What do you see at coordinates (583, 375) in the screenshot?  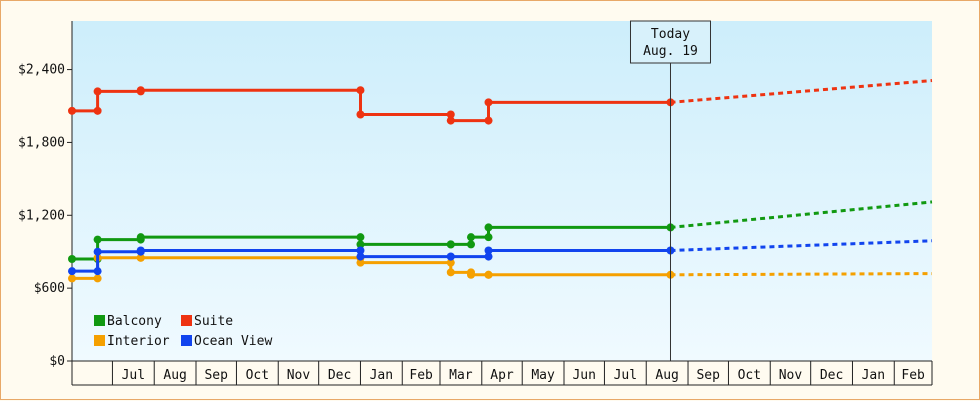 I see `x-tick-label: Jun` at bounding box center [583, 375].